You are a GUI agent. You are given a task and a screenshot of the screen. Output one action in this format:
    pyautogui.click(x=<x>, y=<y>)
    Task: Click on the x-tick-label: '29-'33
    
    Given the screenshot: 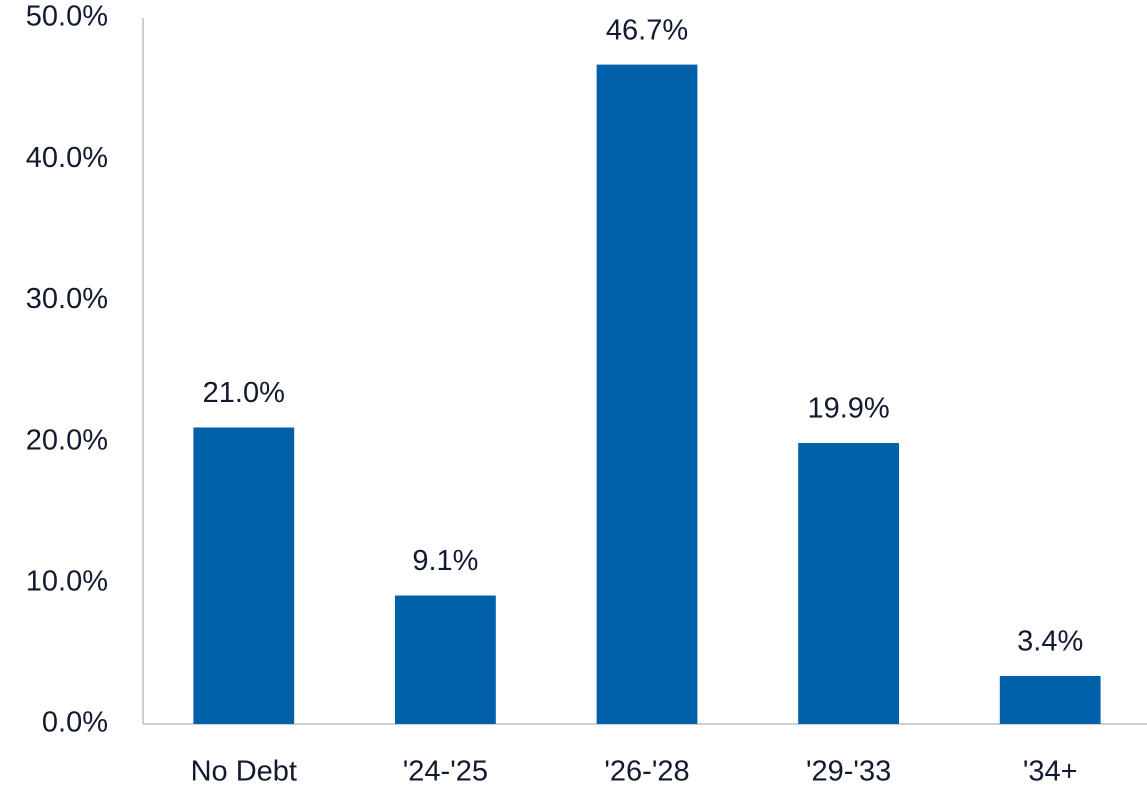 What is the action you would take?
    pyautogui.click(x=848, y=771)
    